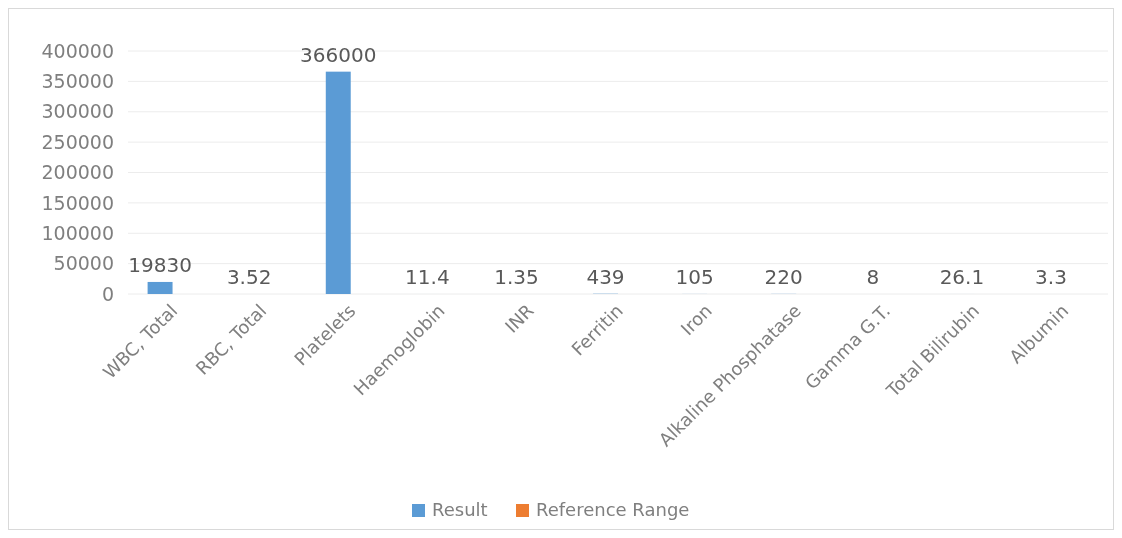  What do you see at coordinates (77, 50) in the screenshot?
I see `y-tick-label: 400000` at bounding box center [77, 50].